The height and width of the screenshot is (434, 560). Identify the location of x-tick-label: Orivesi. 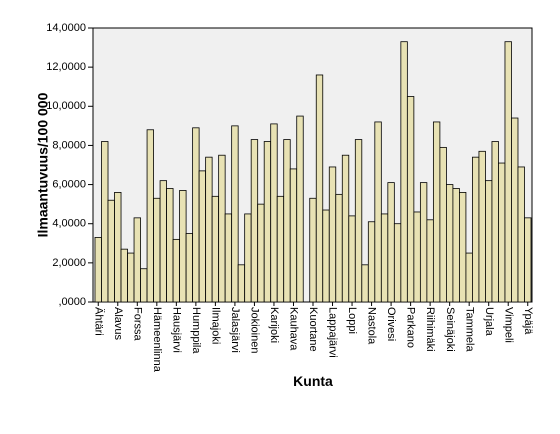
(391, 324).